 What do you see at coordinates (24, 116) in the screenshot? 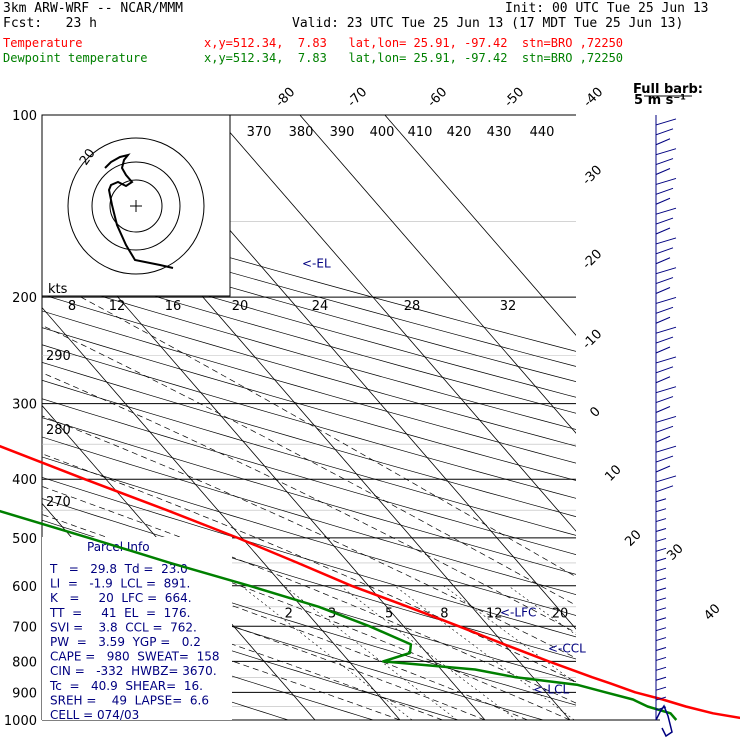
I see `pressure-tick-label: 100` at bounding box center [24, 116].